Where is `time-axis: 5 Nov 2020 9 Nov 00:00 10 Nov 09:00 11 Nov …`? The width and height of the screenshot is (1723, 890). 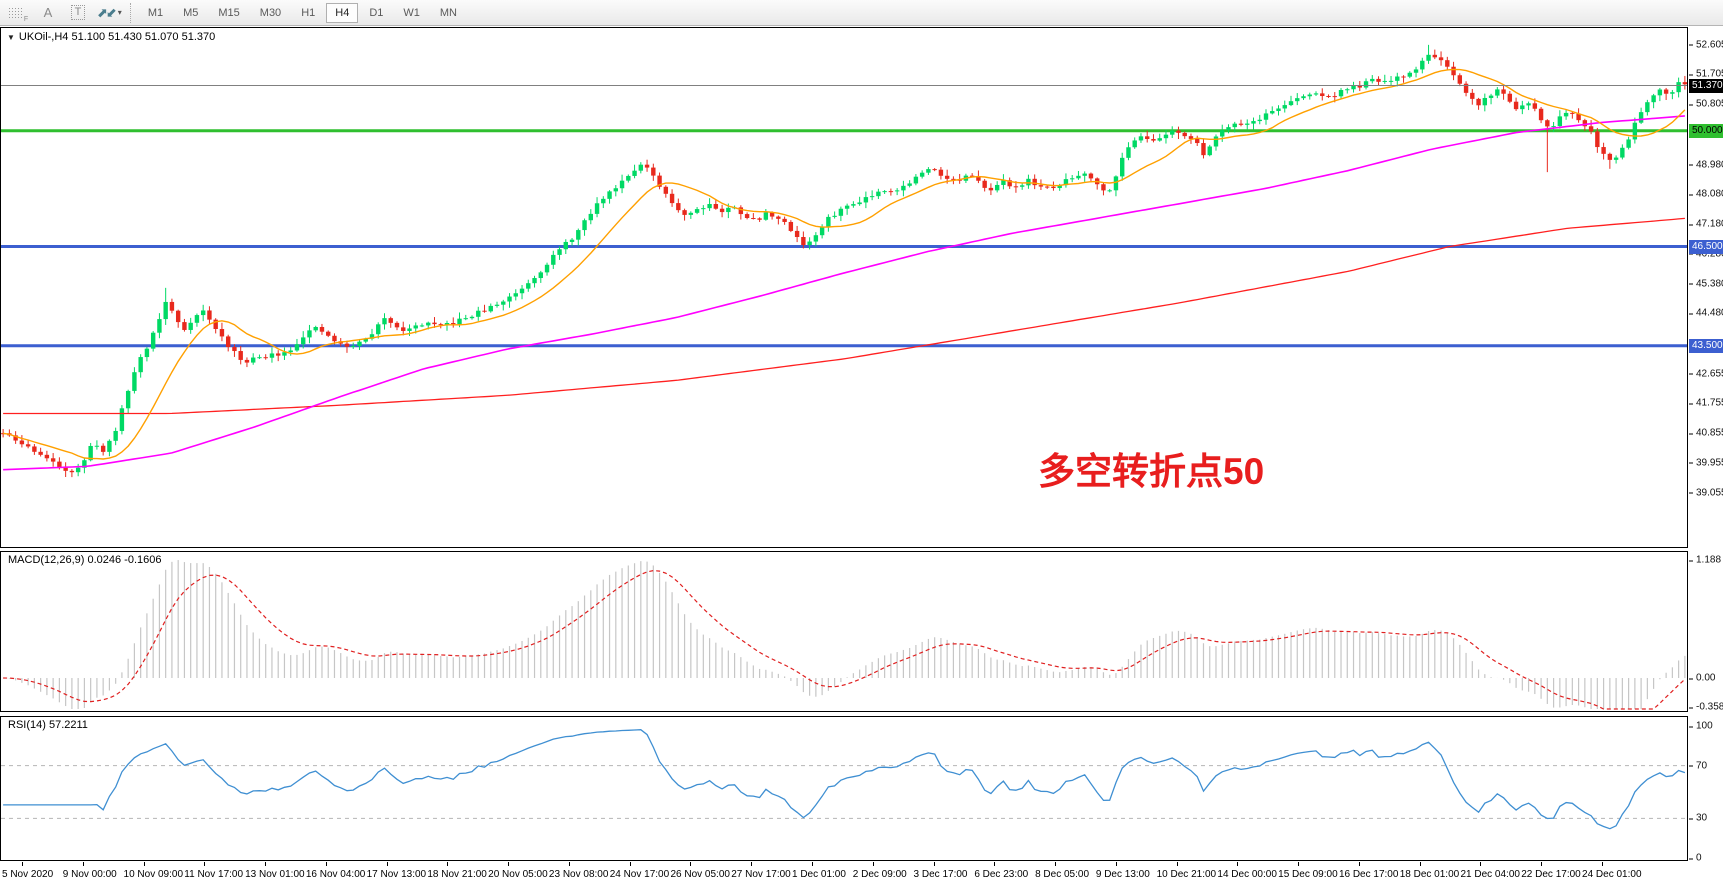
time-axis: 5 Nov 2020 9 Nov 00:00 10 Nov 09:00 11 Nov … is located at coordinates (861, 876).